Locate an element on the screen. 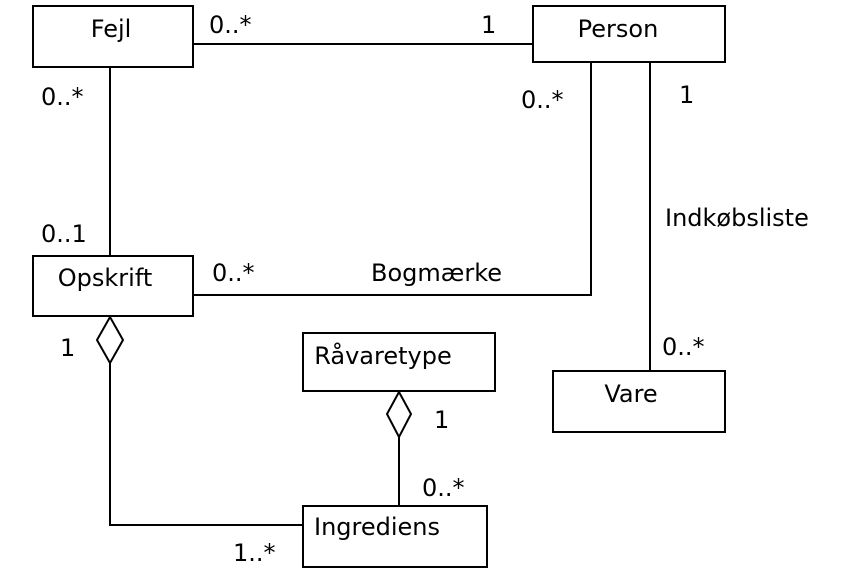 The image size is (844, 574). opskrift-ingrediens-ingrediens-multiplicity: 1..* is located at coordinates (254, 553).